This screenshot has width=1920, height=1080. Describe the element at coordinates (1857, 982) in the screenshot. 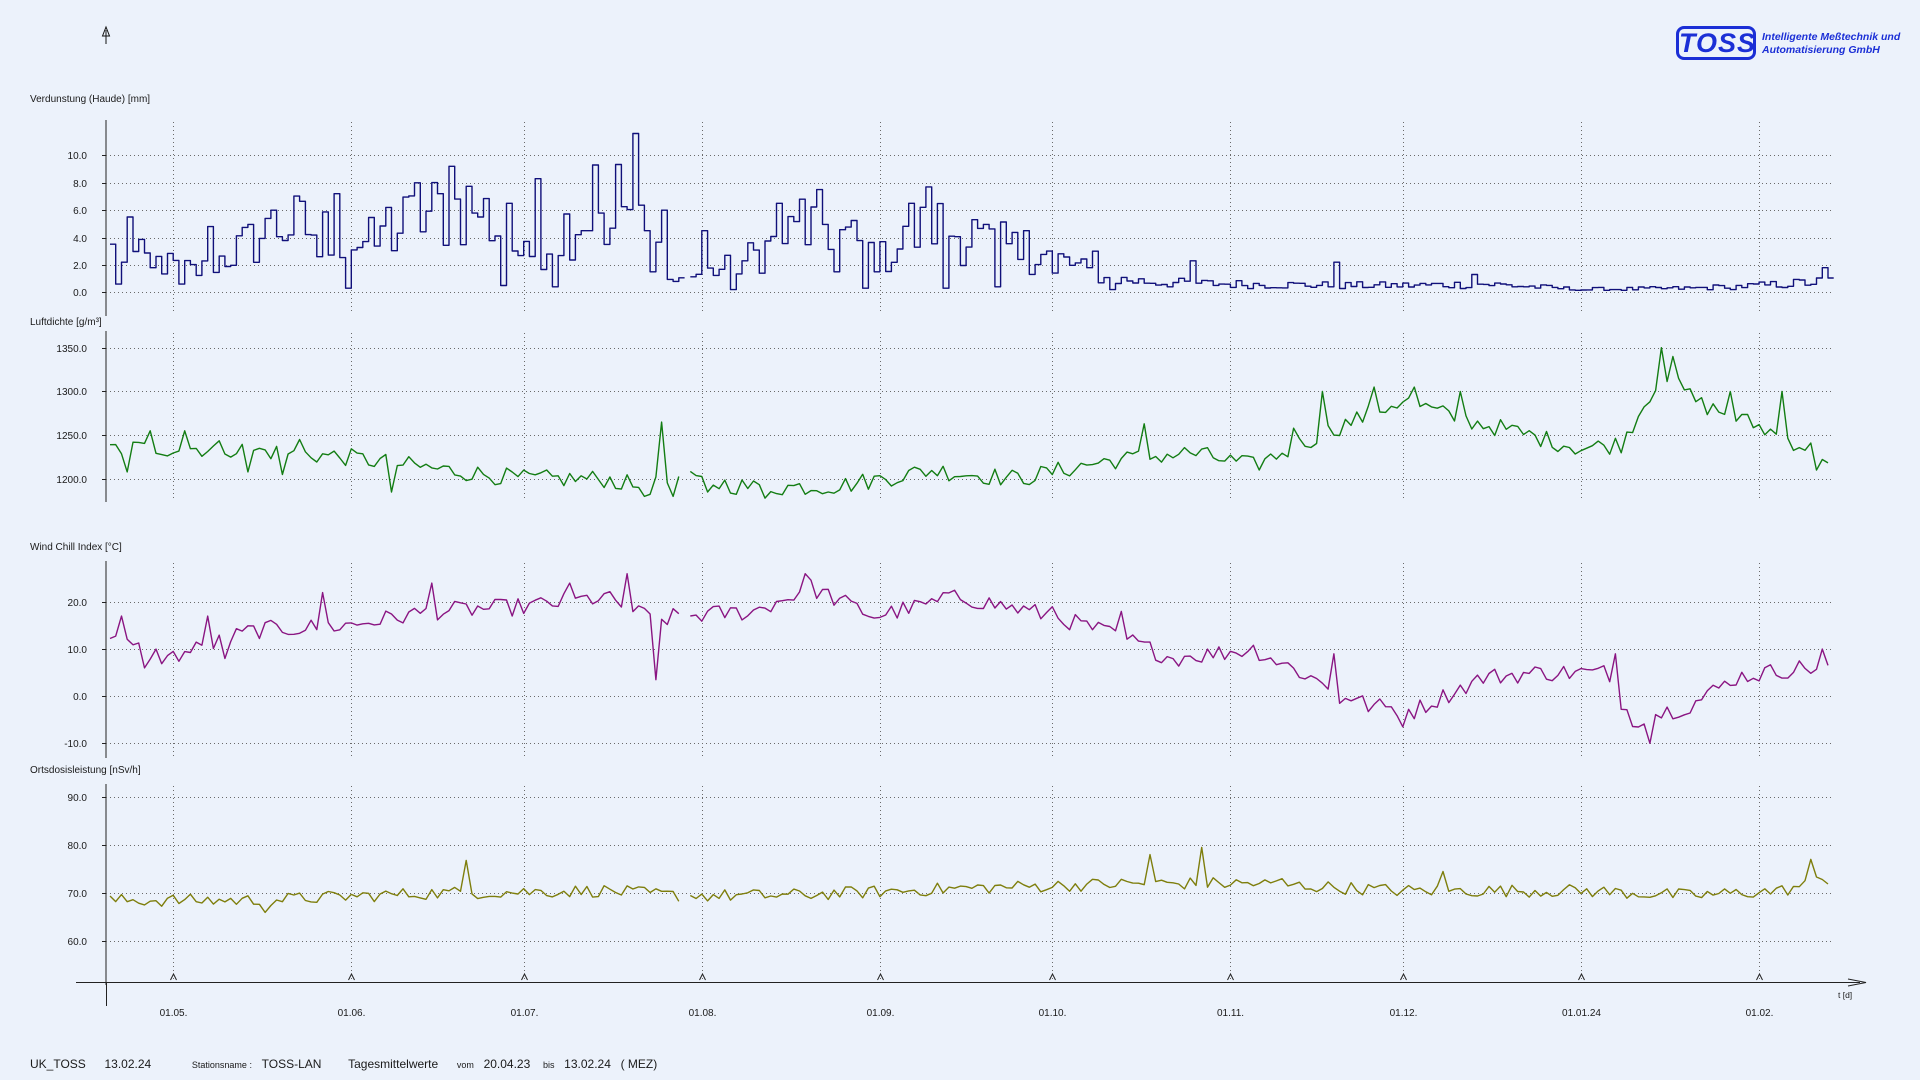

I see `x-axis-arrow-icon` at that location.